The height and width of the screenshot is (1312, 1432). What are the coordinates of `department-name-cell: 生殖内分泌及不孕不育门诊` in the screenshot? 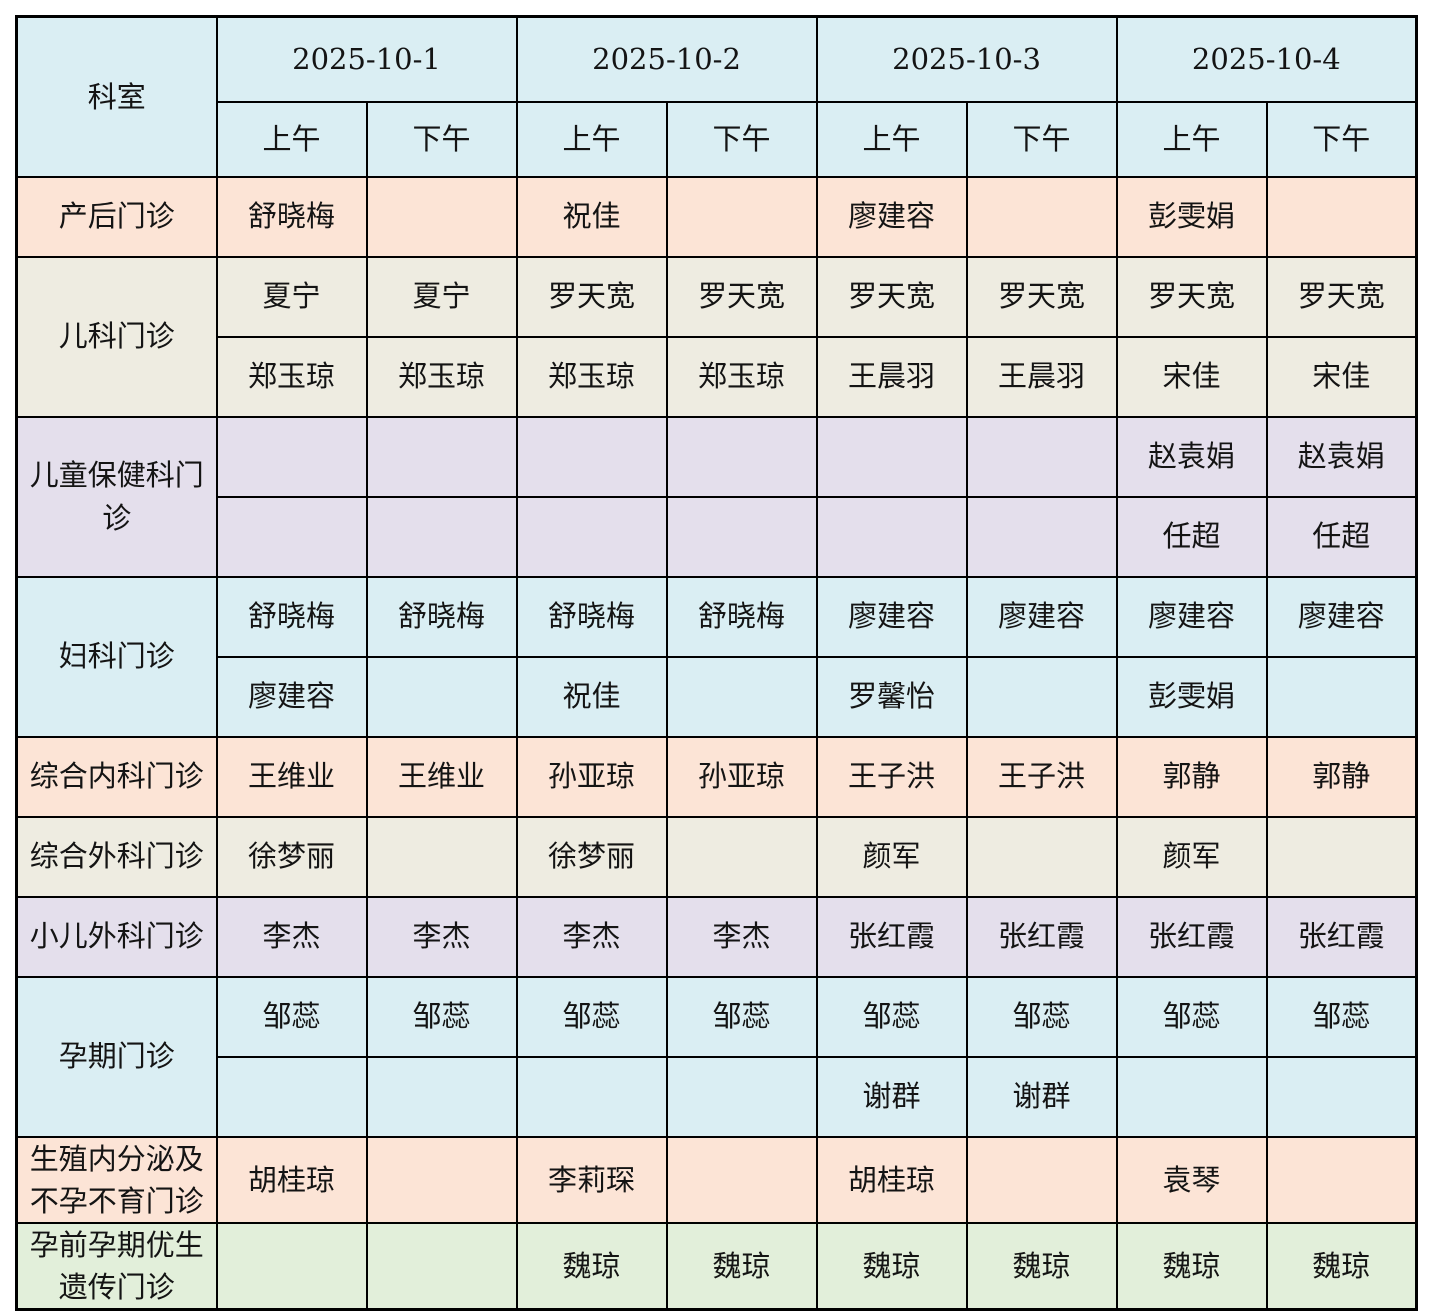 It's located at (116, 1179).